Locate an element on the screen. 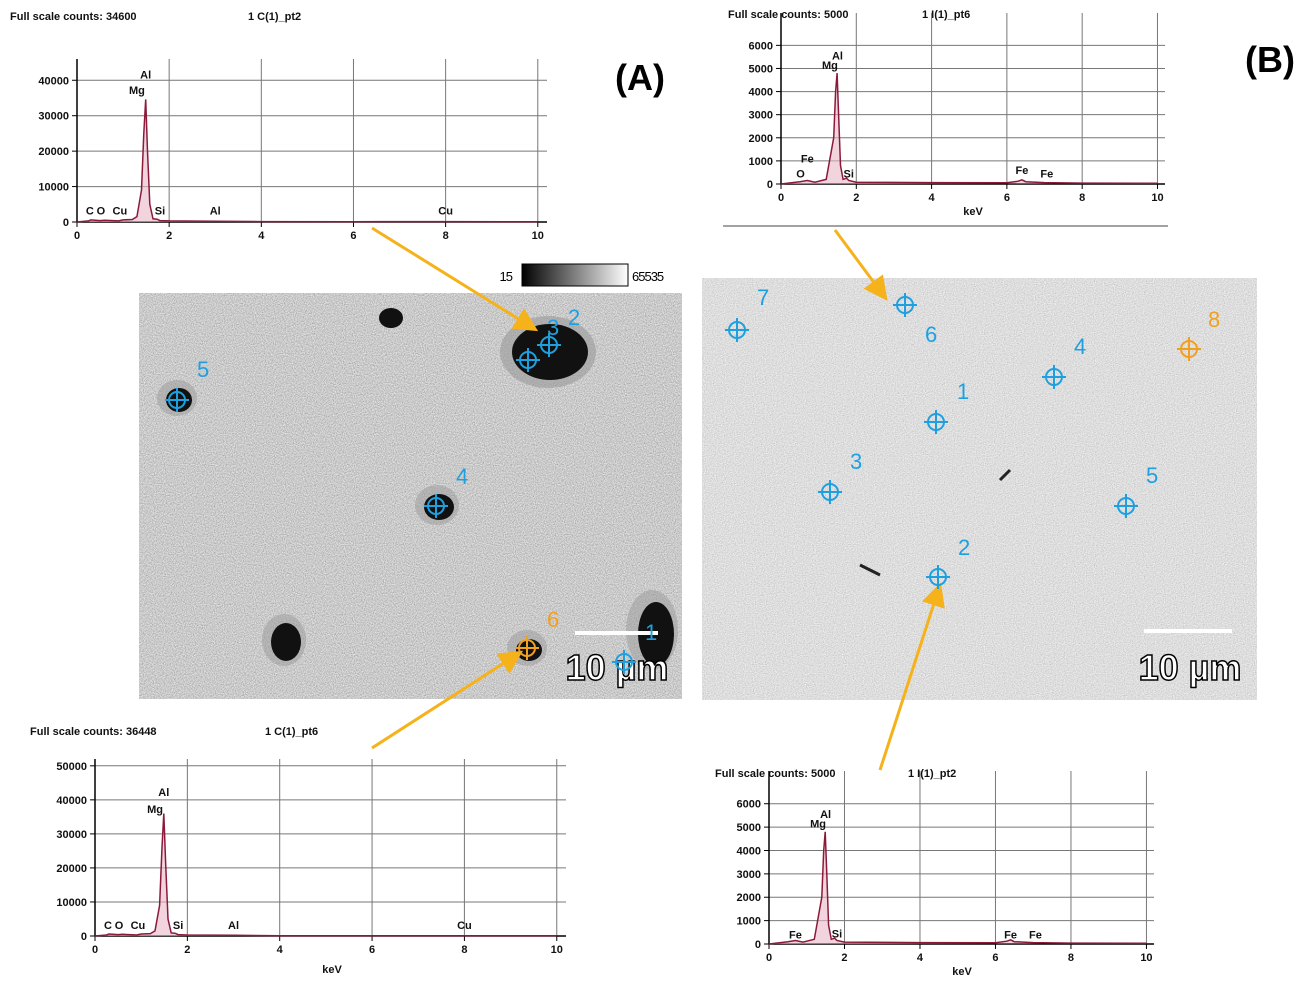 This screenshot has height=989, width=1297. colorbar-max: 65535 is located at coordinates (648, 276).